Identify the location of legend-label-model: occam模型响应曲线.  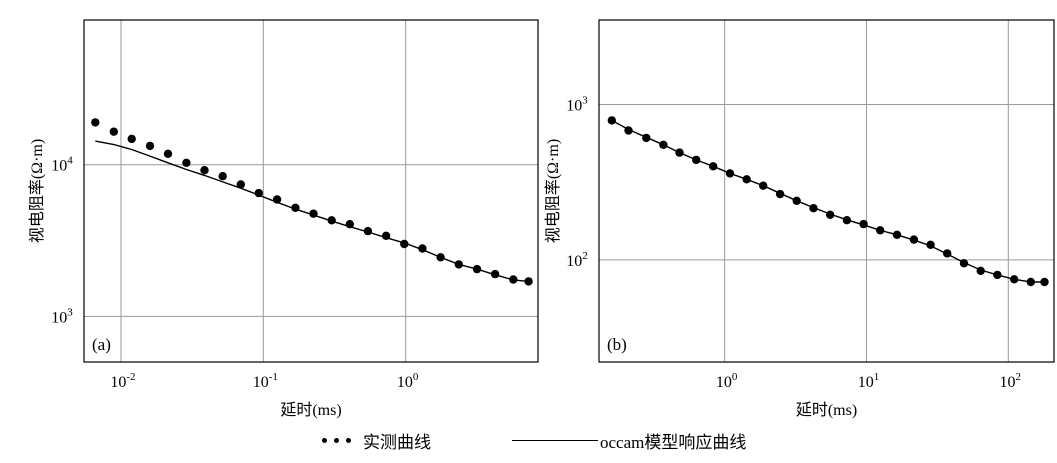
(673, 442).